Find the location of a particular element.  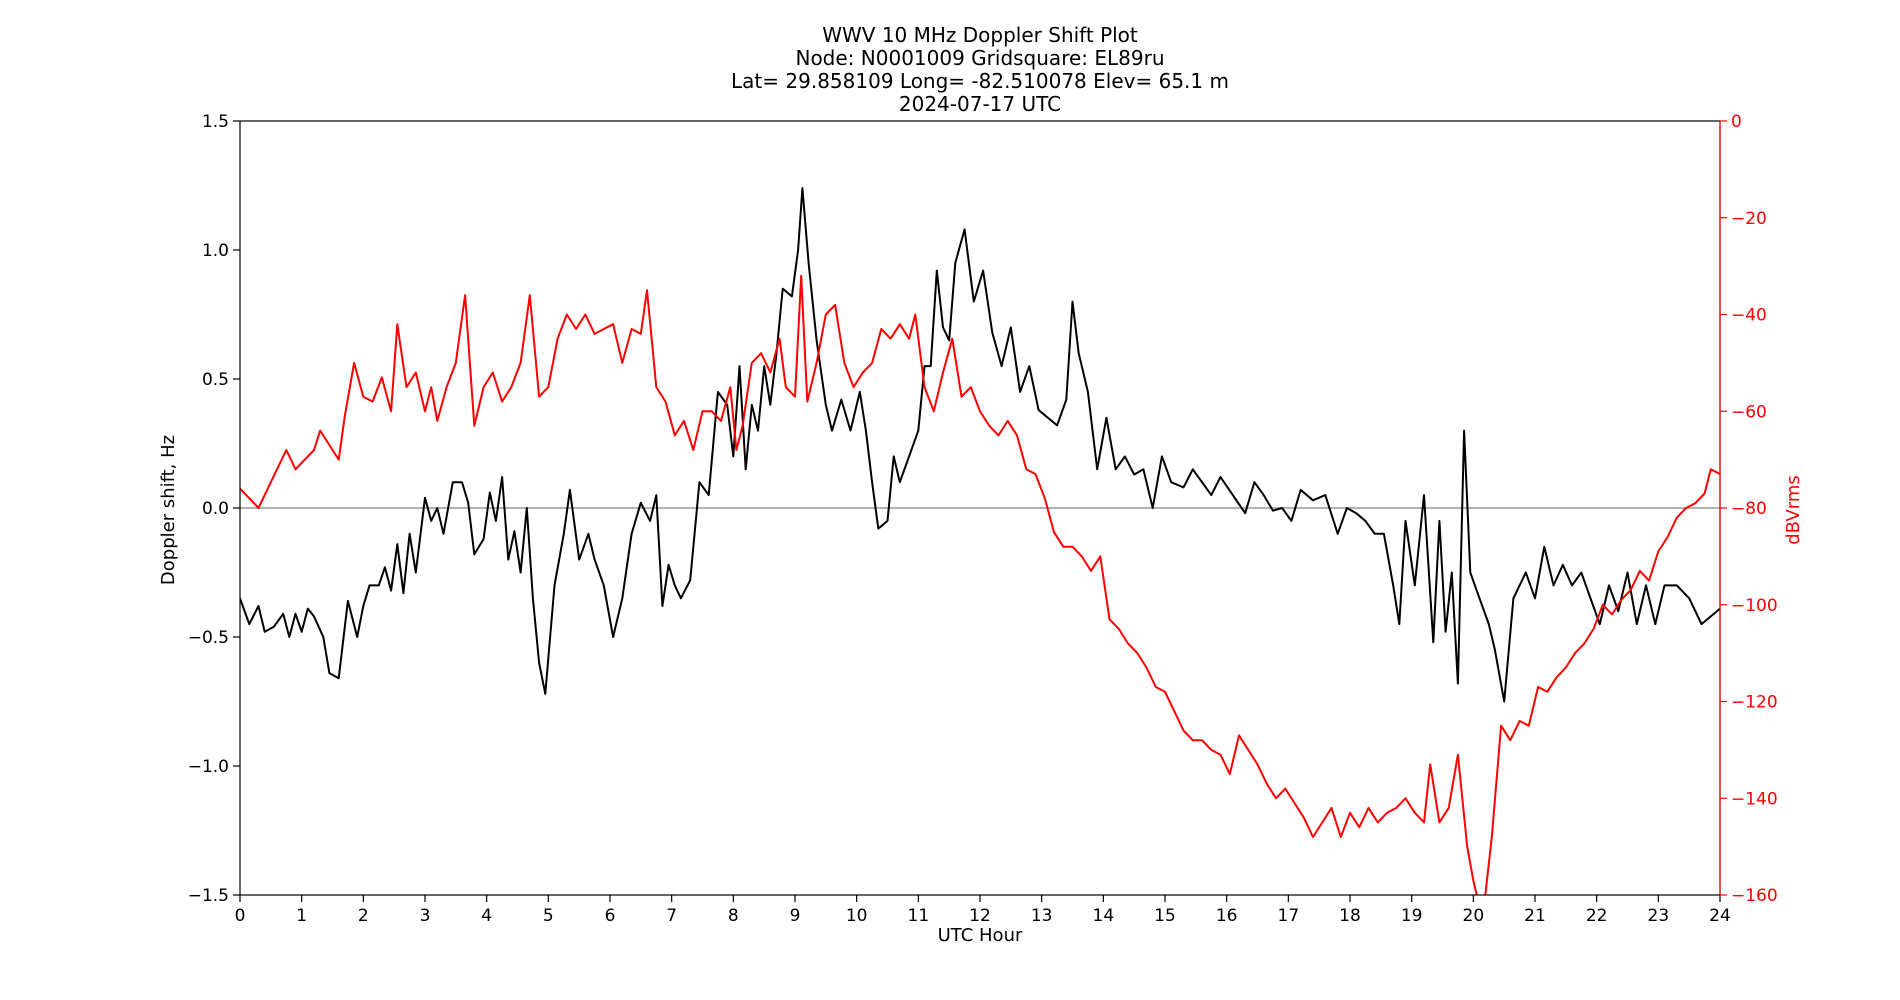

chart-title-line-4: 2024-07-17 UTC is located at coordinates (980, 104).